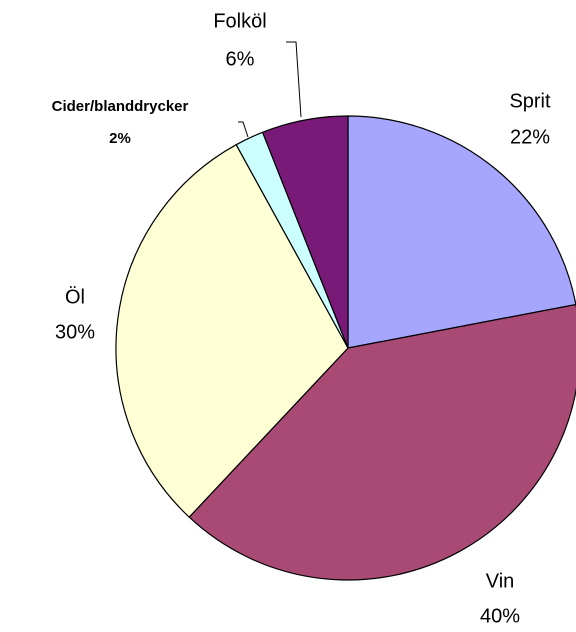  I want to click on slice-label: Folköl, so click(239, 21).